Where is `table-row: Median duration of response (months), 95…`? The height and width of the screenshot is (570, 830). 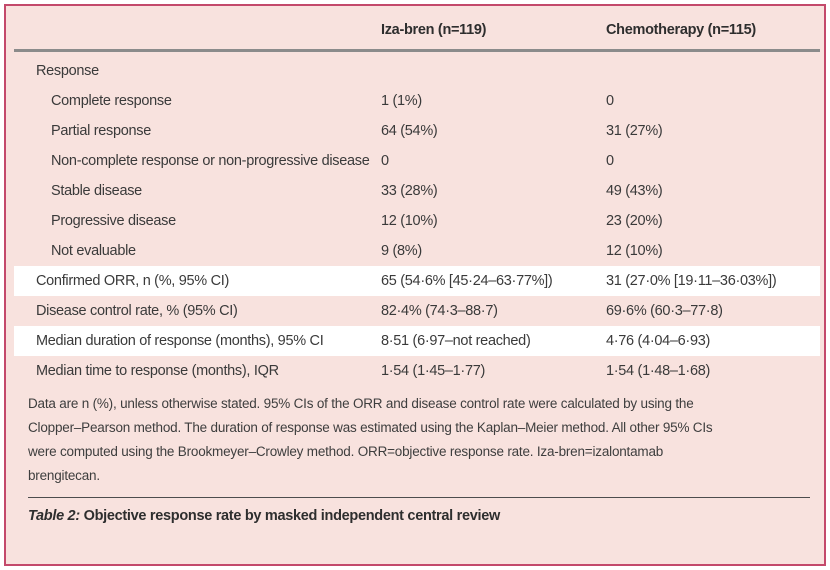 table-row: Median duration of response (months), 95… is located at coordinates (417, 341).